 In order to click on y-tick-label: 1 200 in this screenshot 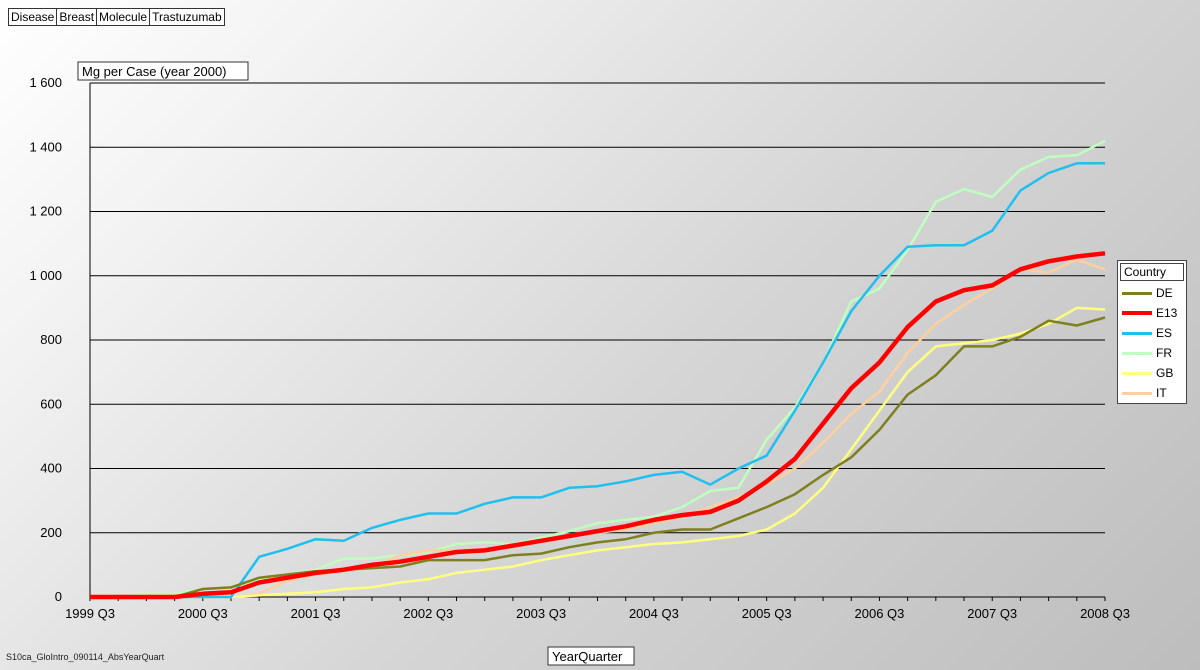, I will do `click(45, 211)`.